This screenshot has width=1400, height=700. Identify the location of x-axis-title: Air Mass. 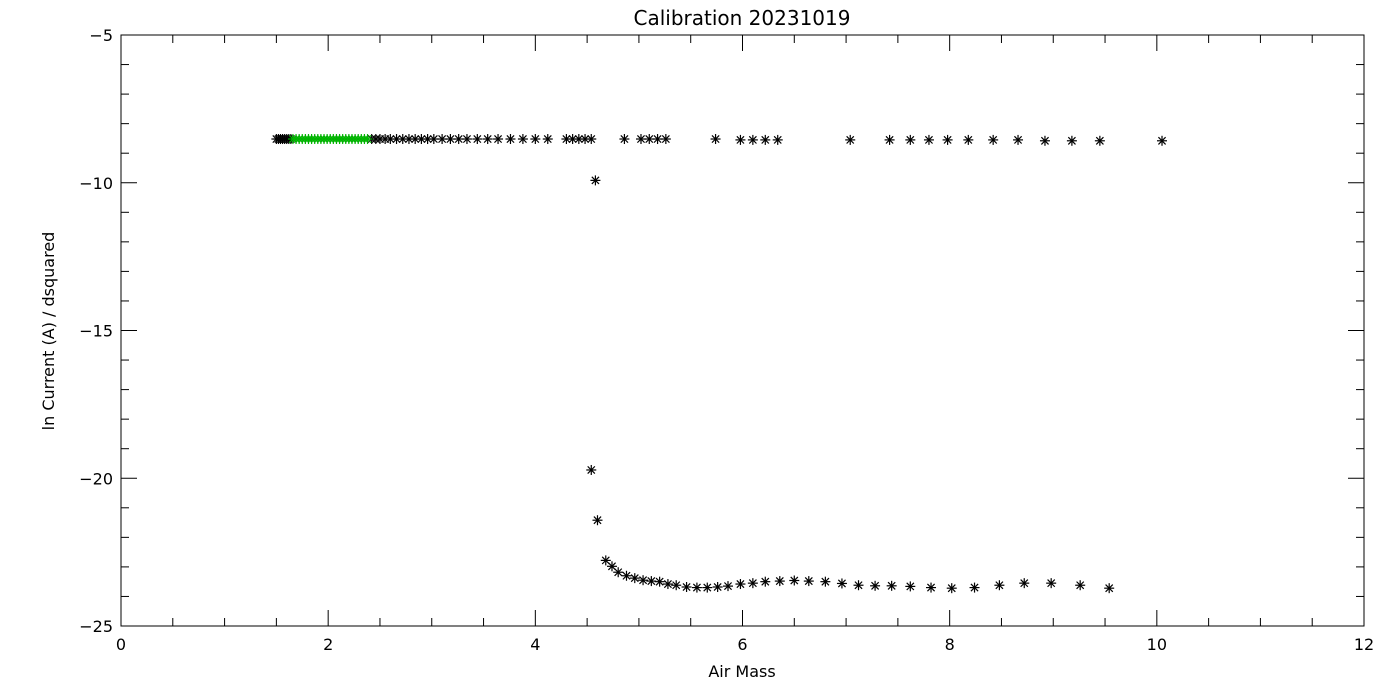
(741, 671).